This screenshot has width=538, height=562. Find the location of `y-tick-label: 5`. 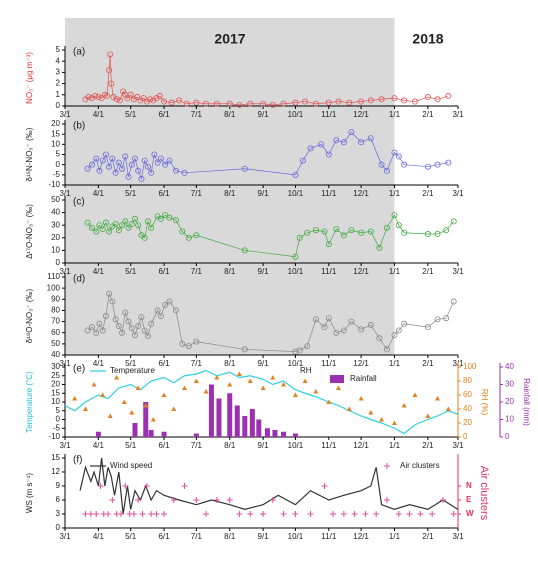

y-tick-label: 5 is located at coordinates (58, 154).